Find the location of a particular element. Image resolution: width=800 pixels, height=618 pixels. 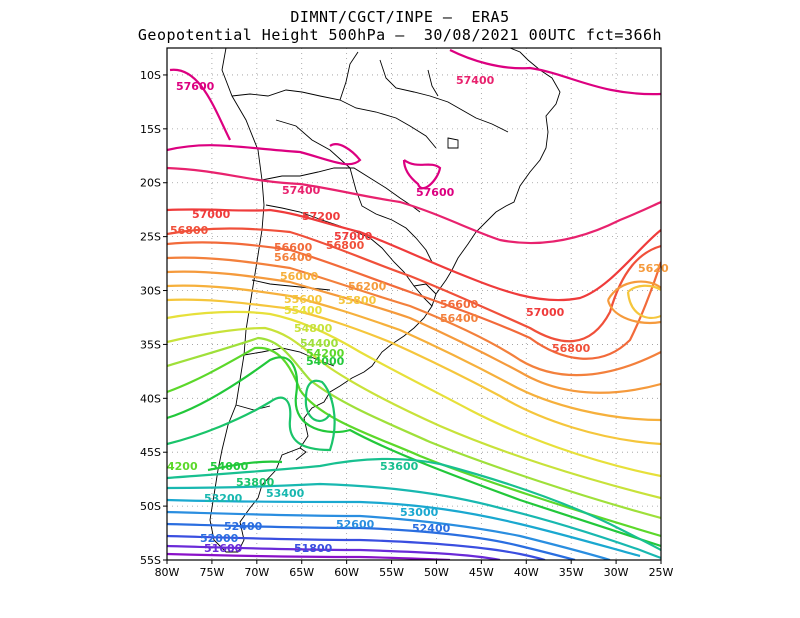

lat-tick-label: 40S is located at coordinates (150, 398).